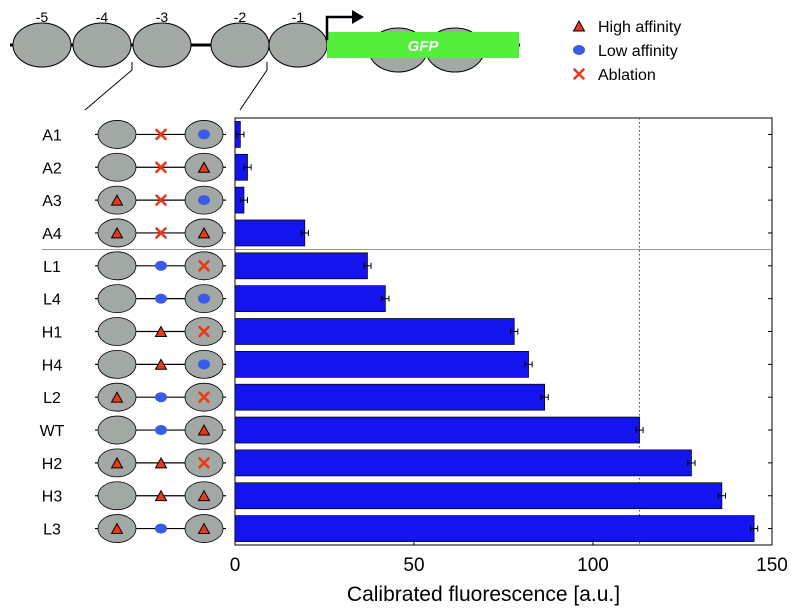 This screenshot has width=800, height=613. I want to click on construct-nucleosome-left-A2, so click(117, 167).